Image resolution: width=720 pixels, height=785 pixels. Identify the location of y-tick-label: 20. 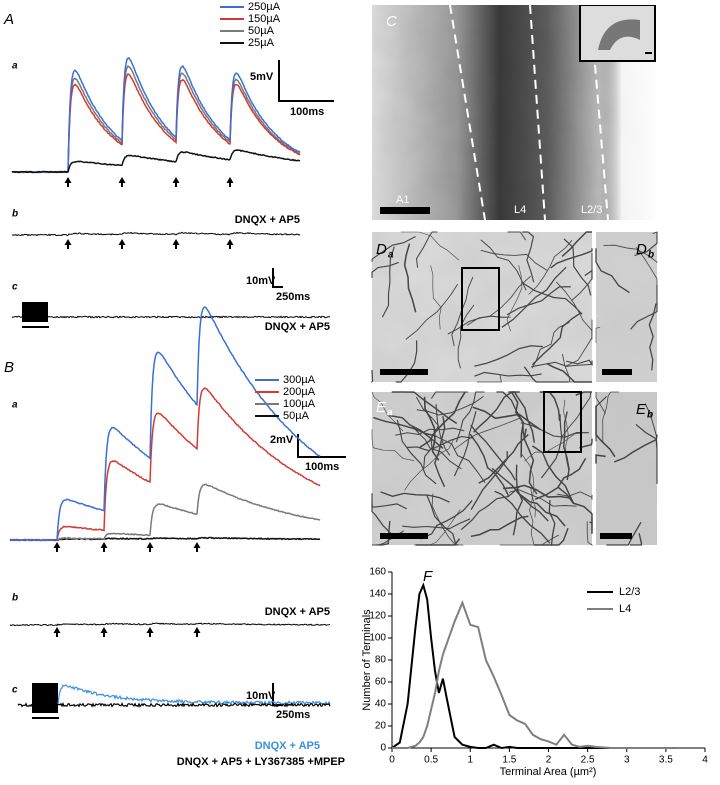
(381, 726).